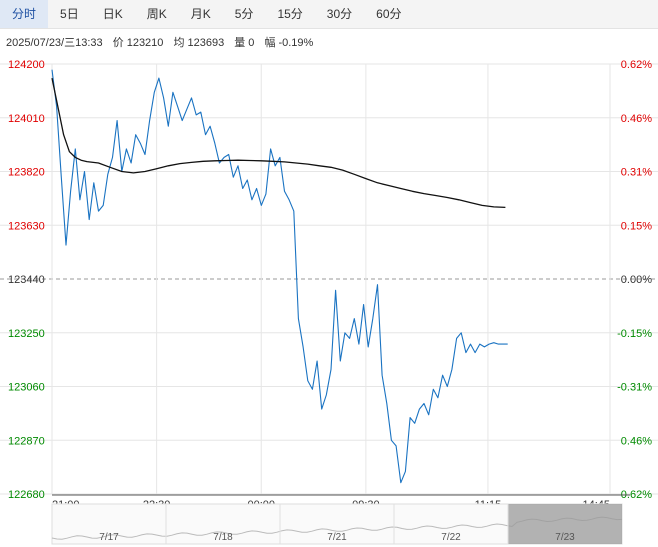  I want to click on quote-time: 2025/07/23/三13:33, so click(54, 43).